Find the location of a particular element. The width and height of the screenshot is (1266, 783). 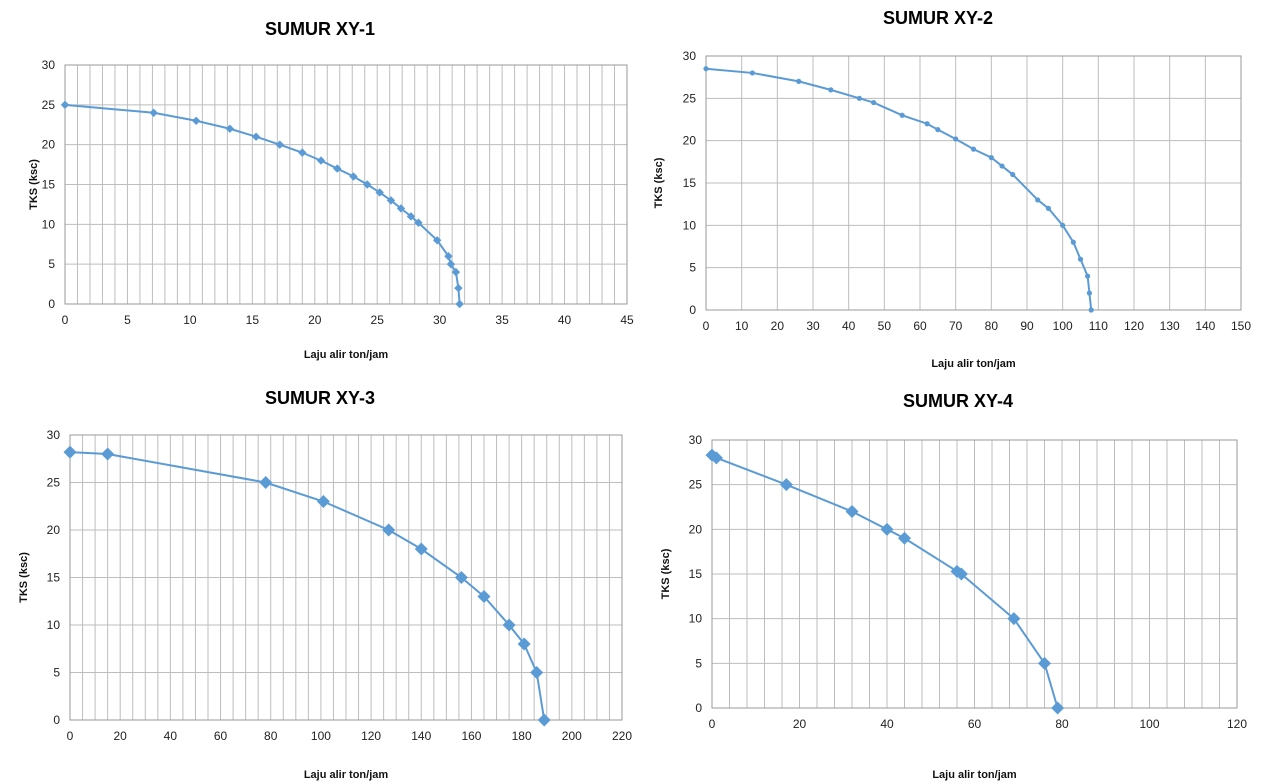

x-tick-label: 200 is located at coordinates (572, 736).